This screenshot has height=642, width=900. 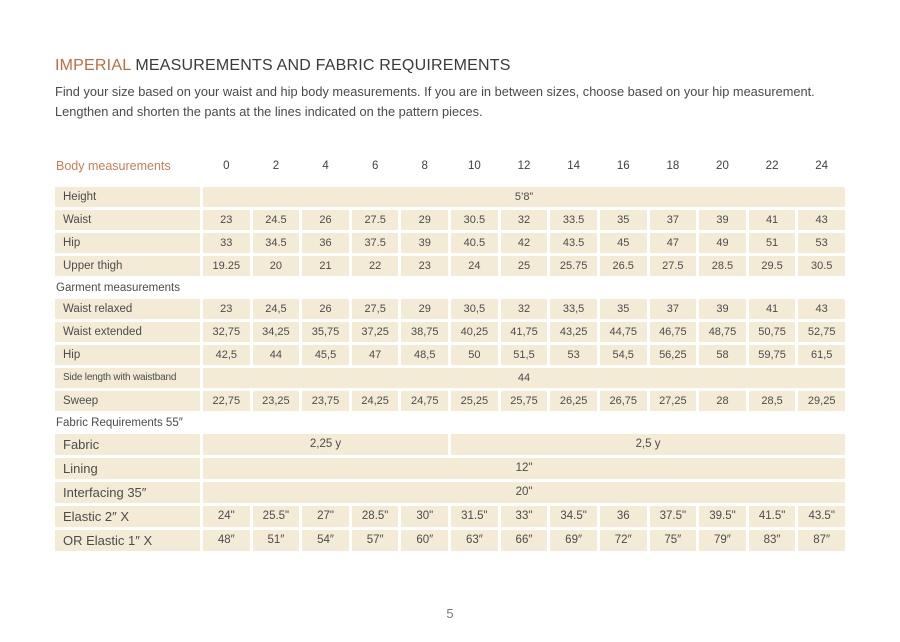 I want to click on size-column-header: 18, so click(x=673, y=165).